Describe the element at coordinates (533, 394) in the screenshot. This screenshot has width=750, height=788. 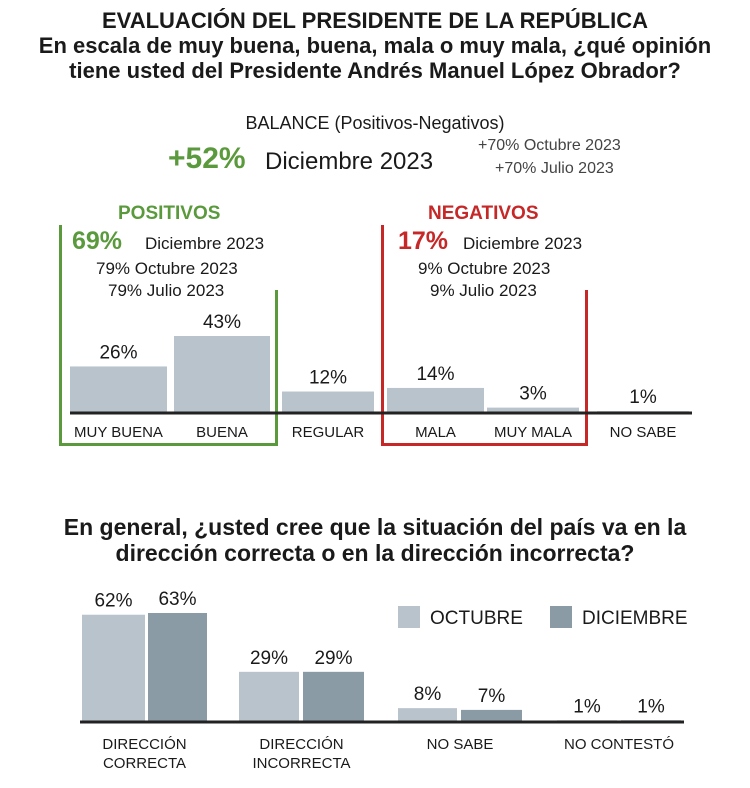
I see `value-label: 3%` at that location.